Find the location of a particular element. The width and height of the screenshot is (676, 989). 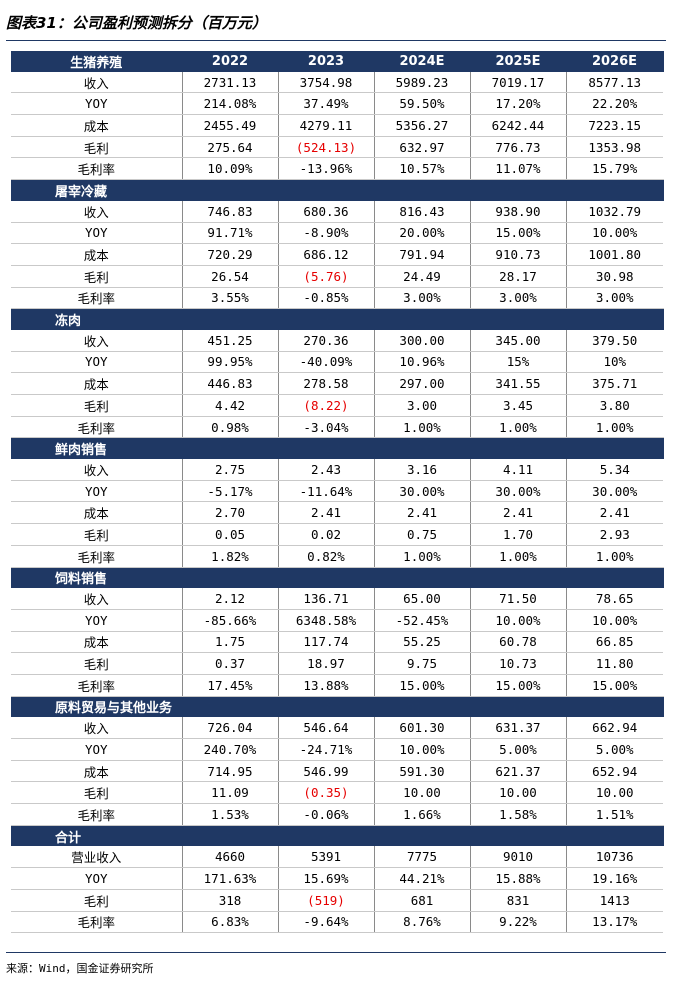

section-title: 鲜肉销售 is located at coordinates (97, 448).